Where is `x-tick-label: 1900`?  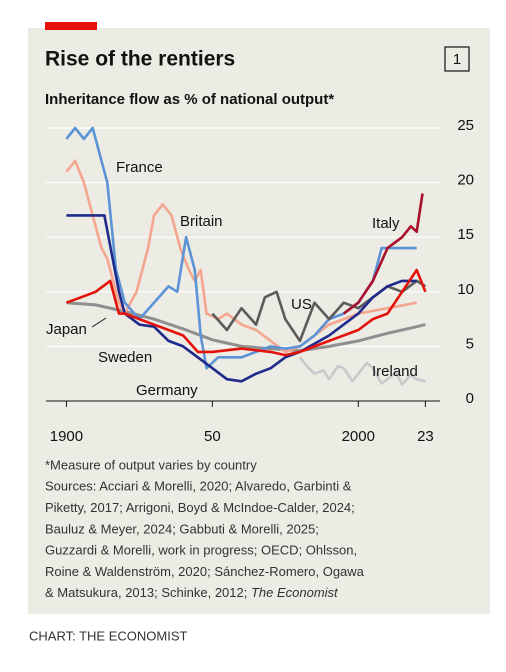 x-tick-label: 1900 is located at coordinates (66, 436).